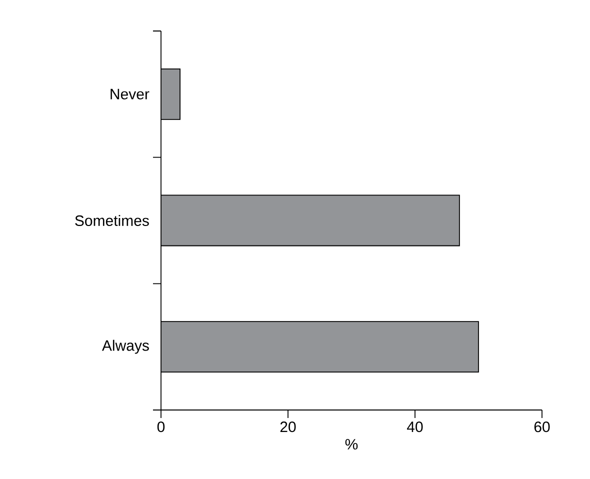 Image resolution: width=590 pixels, height=479 pixels. I want to click on x-tick-label: 60, so click(542, 427).